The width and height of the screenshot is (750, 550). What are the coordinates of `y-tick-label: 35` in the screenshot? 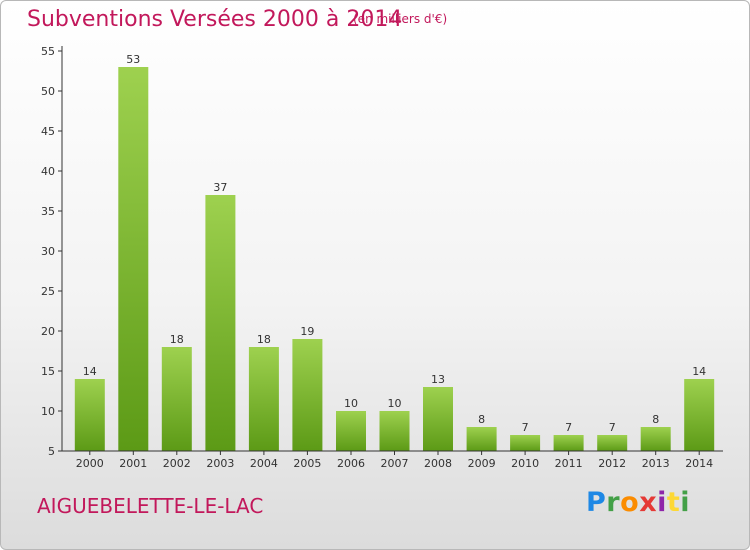 It's located at (48, 211).